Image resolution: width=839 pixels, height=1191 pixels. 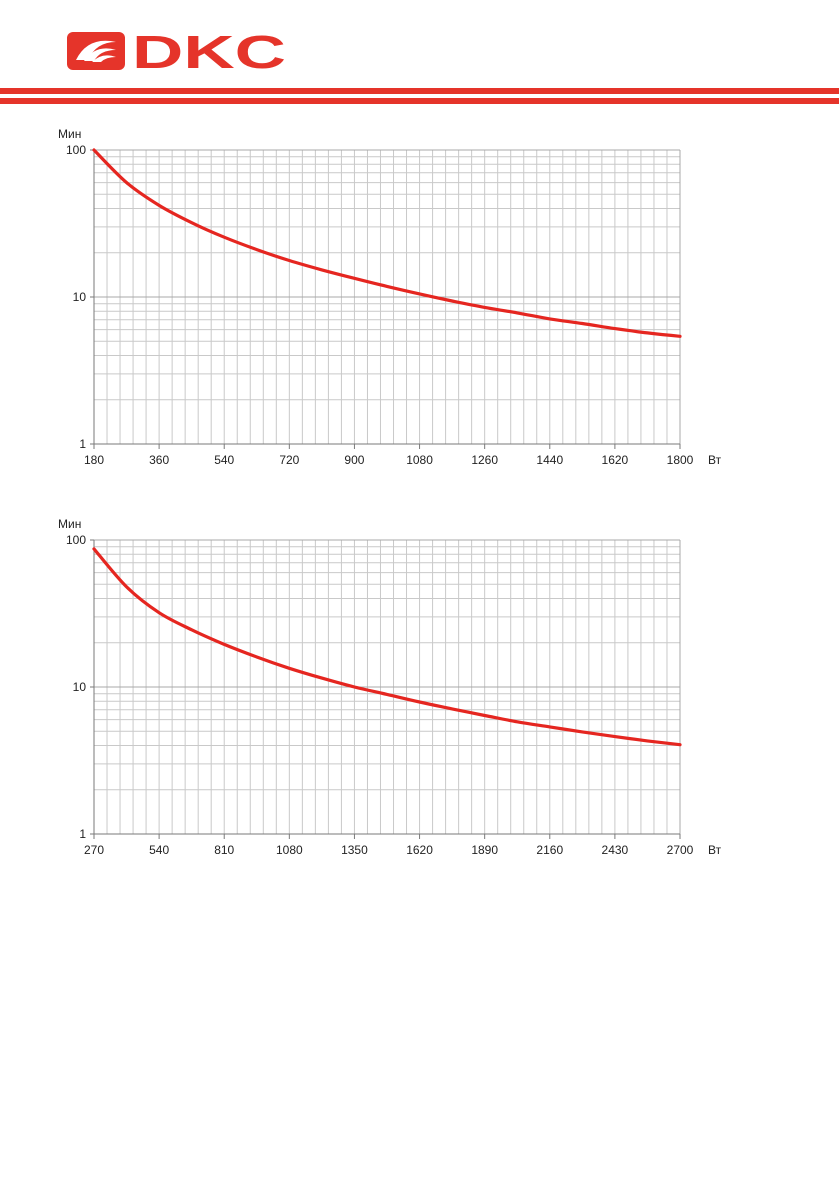 I want to click on x-tick-label: 270, so click(x=94, y=850).